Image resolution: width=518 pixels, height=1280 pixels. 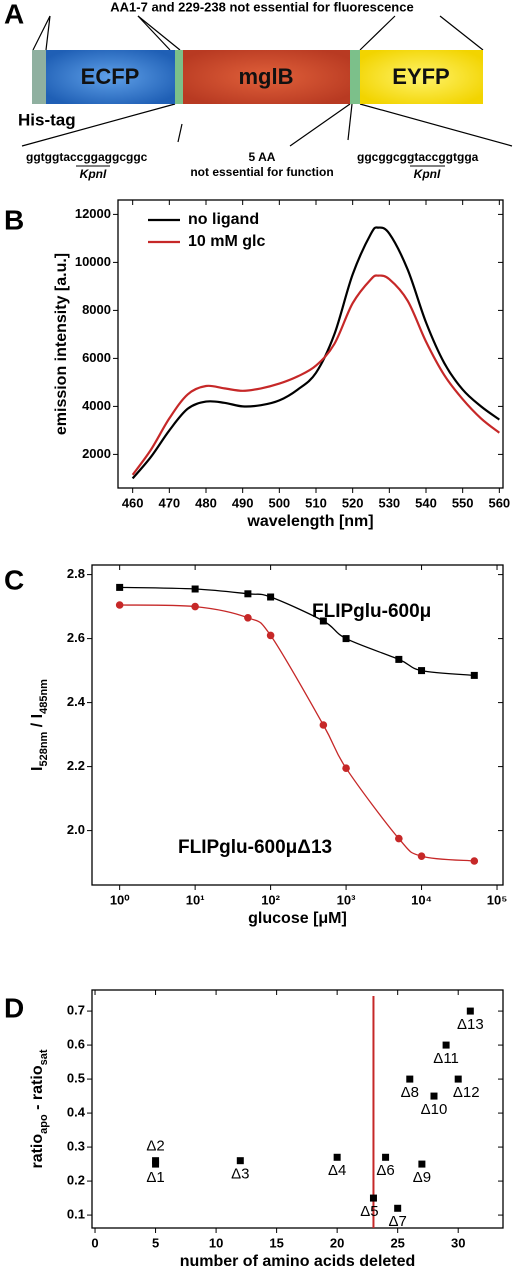 What do you see at coordinates (337, 1242) in the screenshot?
I see `x-tick-label: 20` at bounding box center [337, 1242].